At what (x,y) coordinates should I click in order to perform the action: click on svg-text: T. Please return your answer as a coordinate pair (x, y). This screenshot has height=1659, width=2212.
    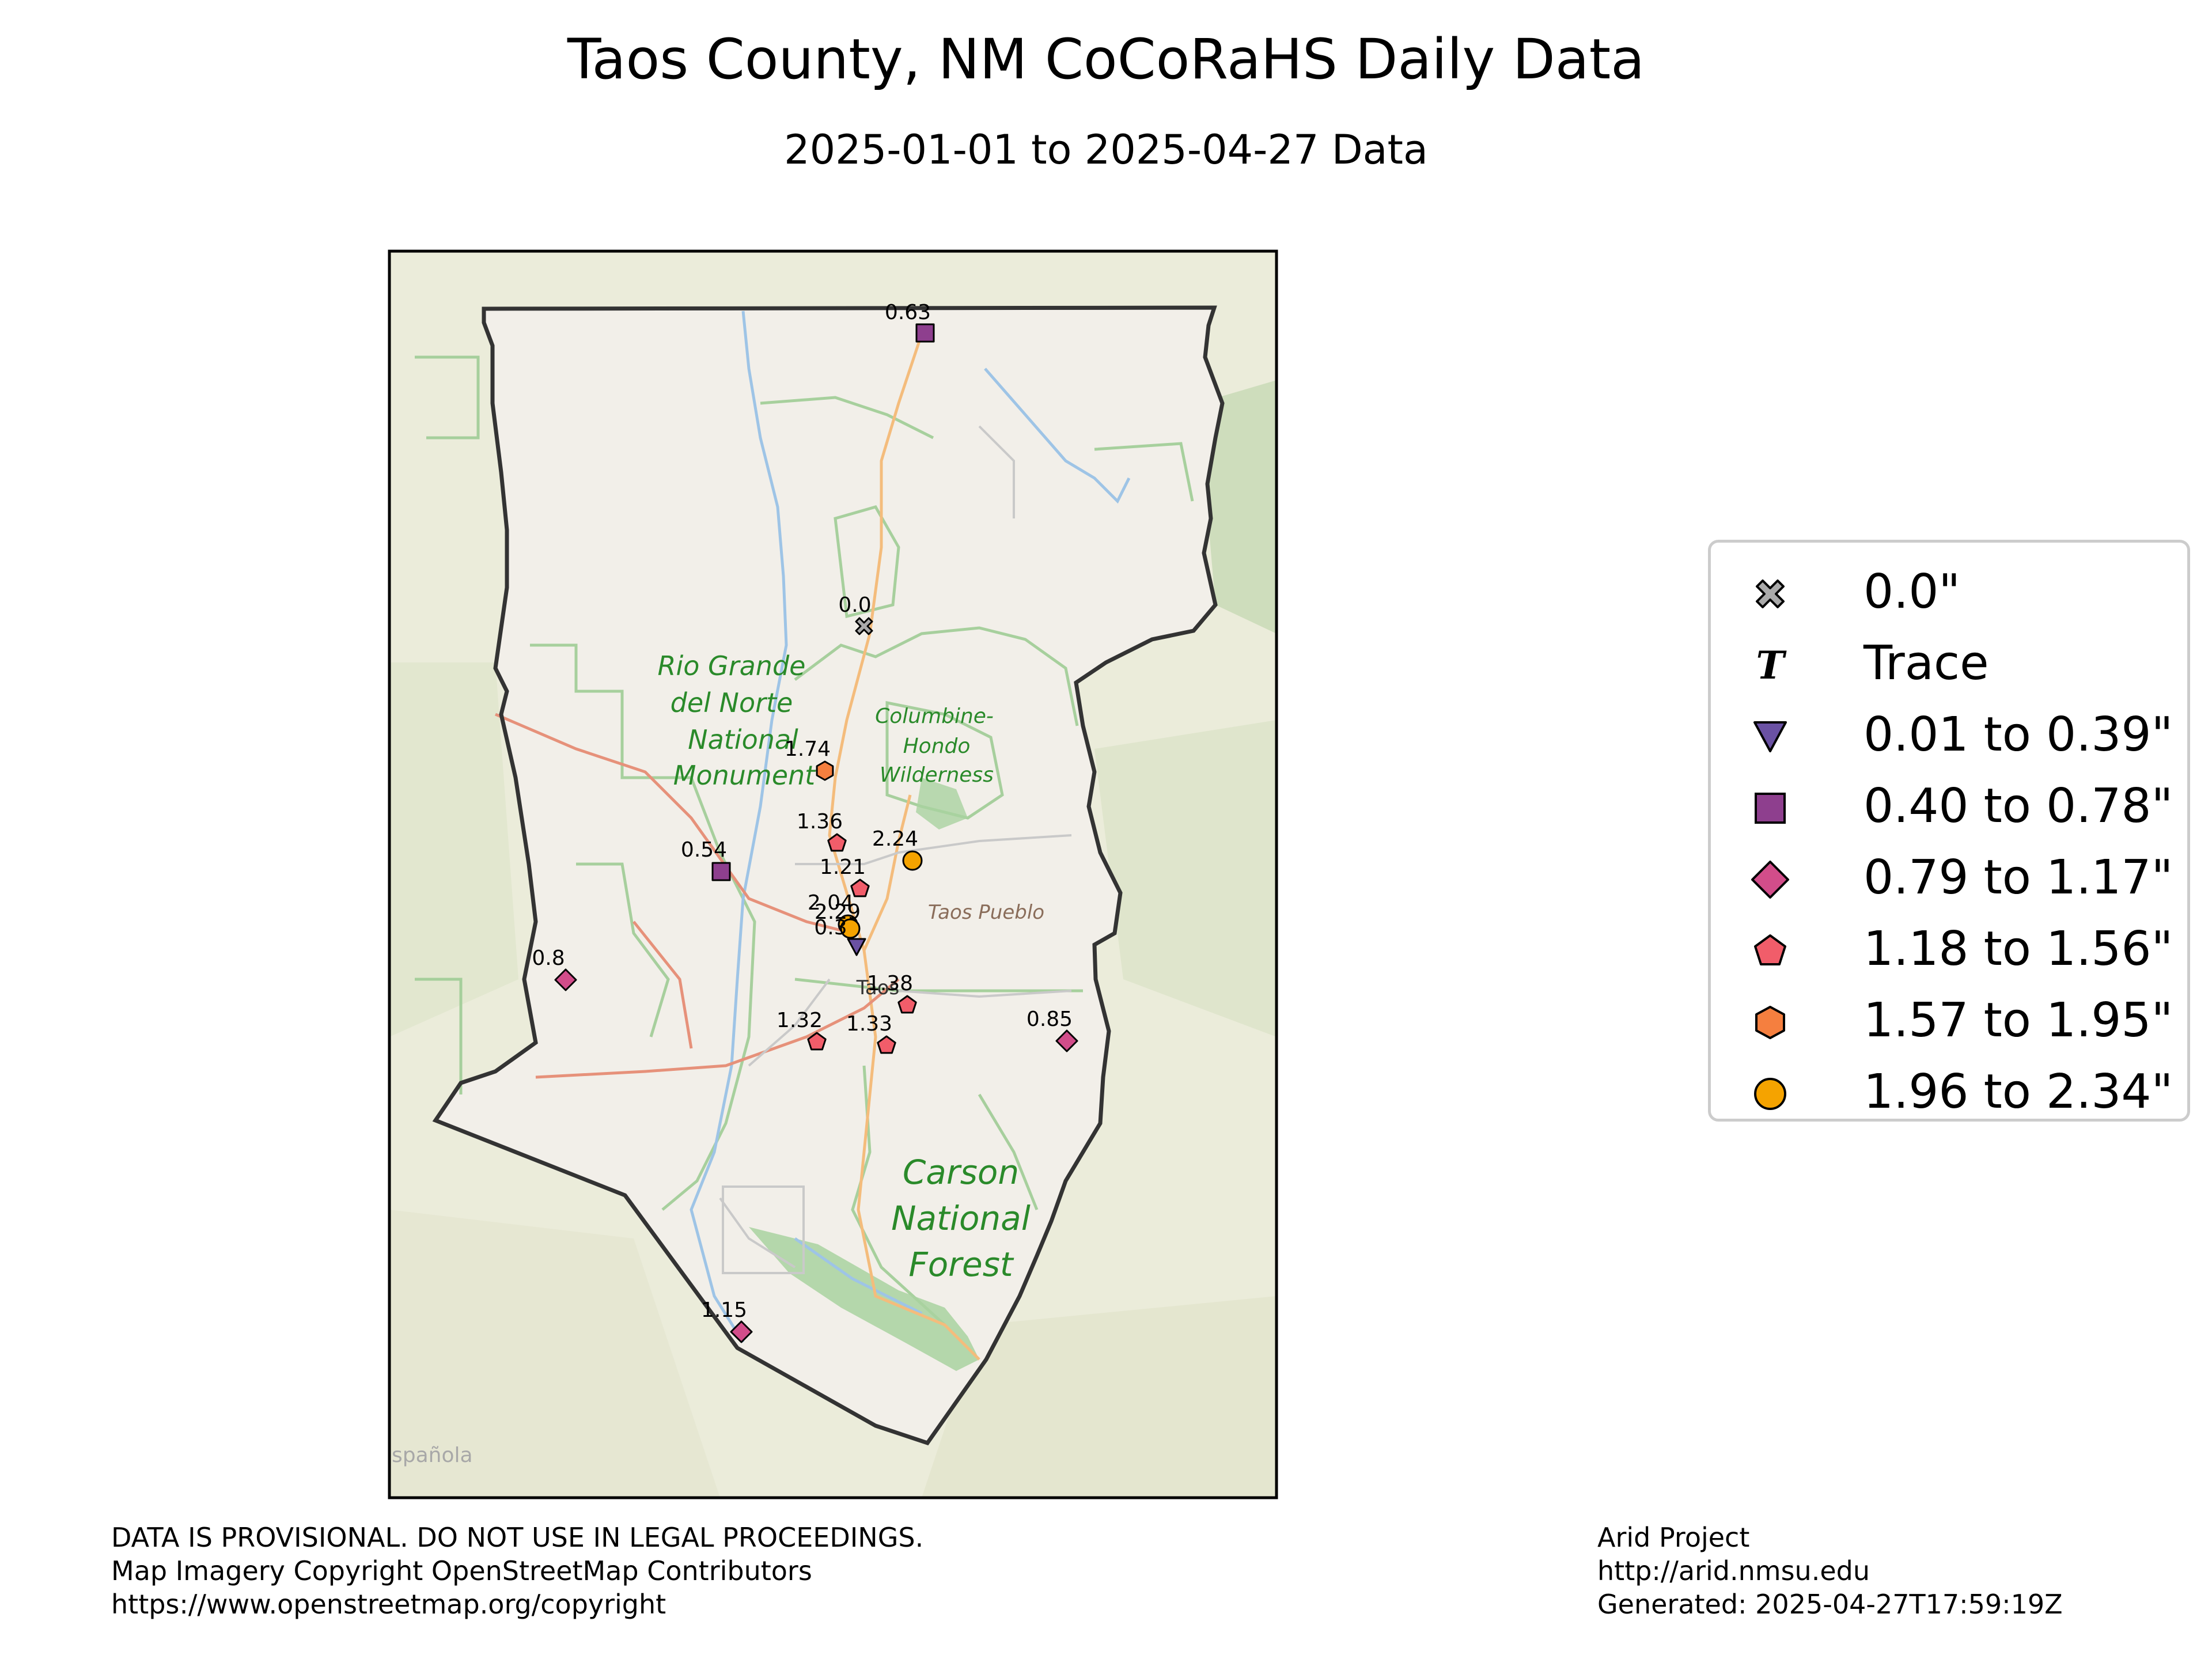
    Looking at the image, I should click on (1771, 665).